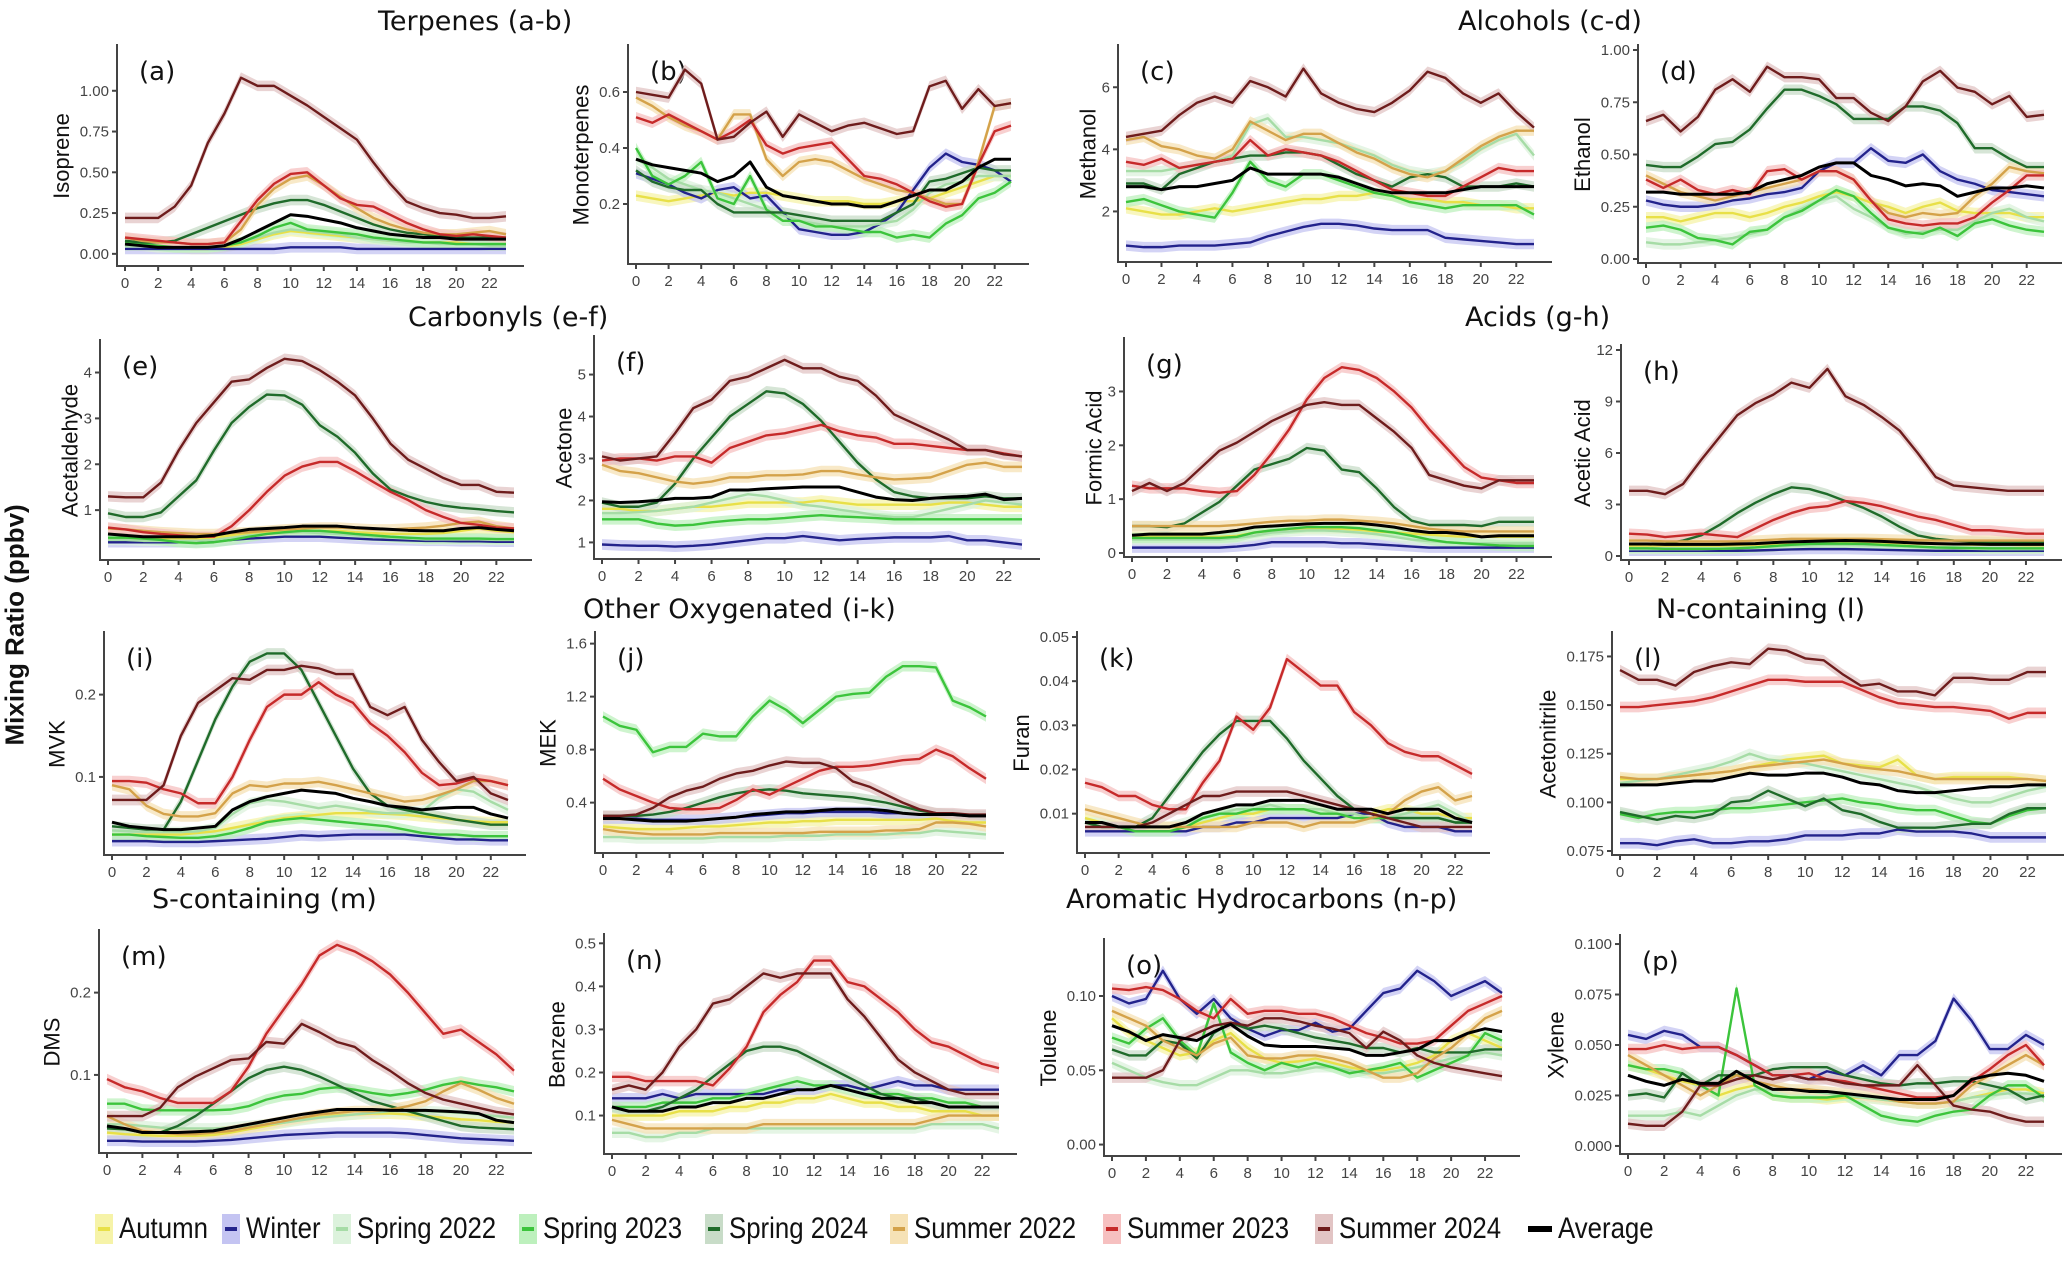  What do you see at coordinates (1556, 1044) in the screenshot?
I see `y-axis-label: Xylene` at bounding box center [1556, 1044].